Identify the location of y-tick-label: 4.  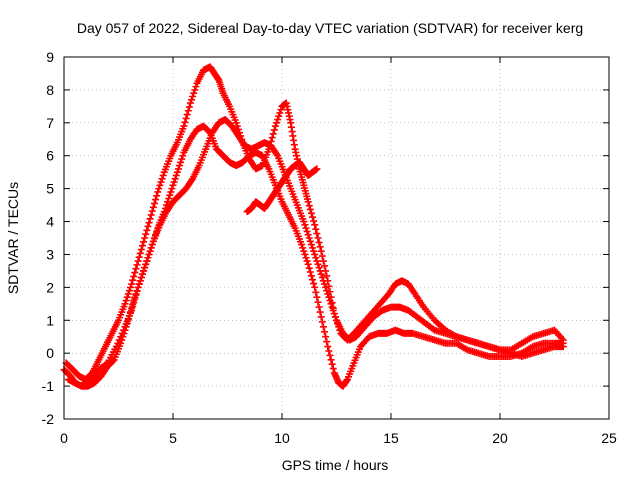
(50, 222).